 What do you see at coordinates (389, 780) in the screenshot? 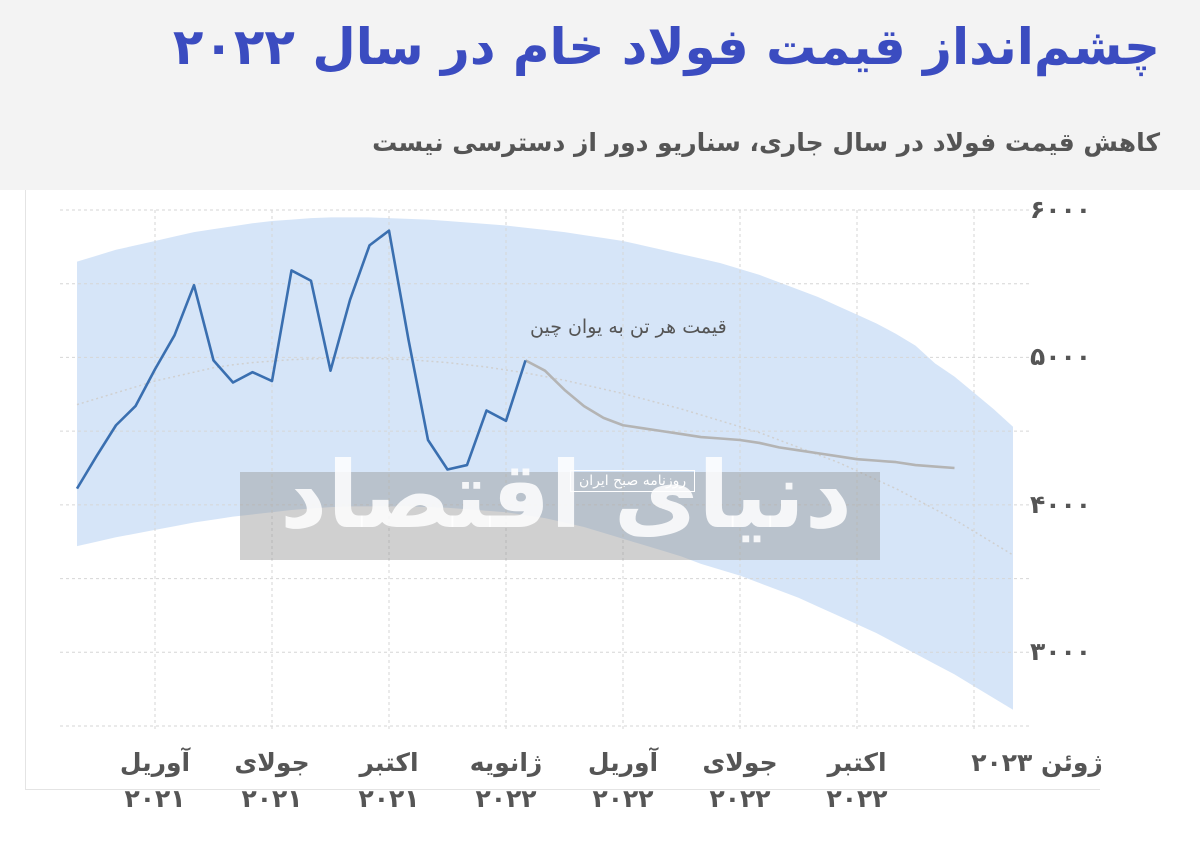
I see `x-tick-label: اکتبر ۲۰۲۱` at bounding box center [389, 780].